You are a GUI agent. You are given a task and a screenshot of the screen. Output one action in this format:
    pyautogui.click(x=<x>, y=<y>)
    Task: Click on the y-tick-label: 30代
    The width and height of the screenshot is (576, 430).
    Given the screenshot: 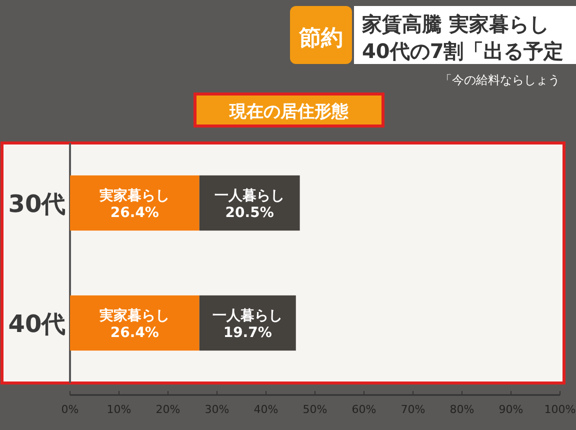 What is the action you would take?
    pyautogui.click(x=37, y=204)
    